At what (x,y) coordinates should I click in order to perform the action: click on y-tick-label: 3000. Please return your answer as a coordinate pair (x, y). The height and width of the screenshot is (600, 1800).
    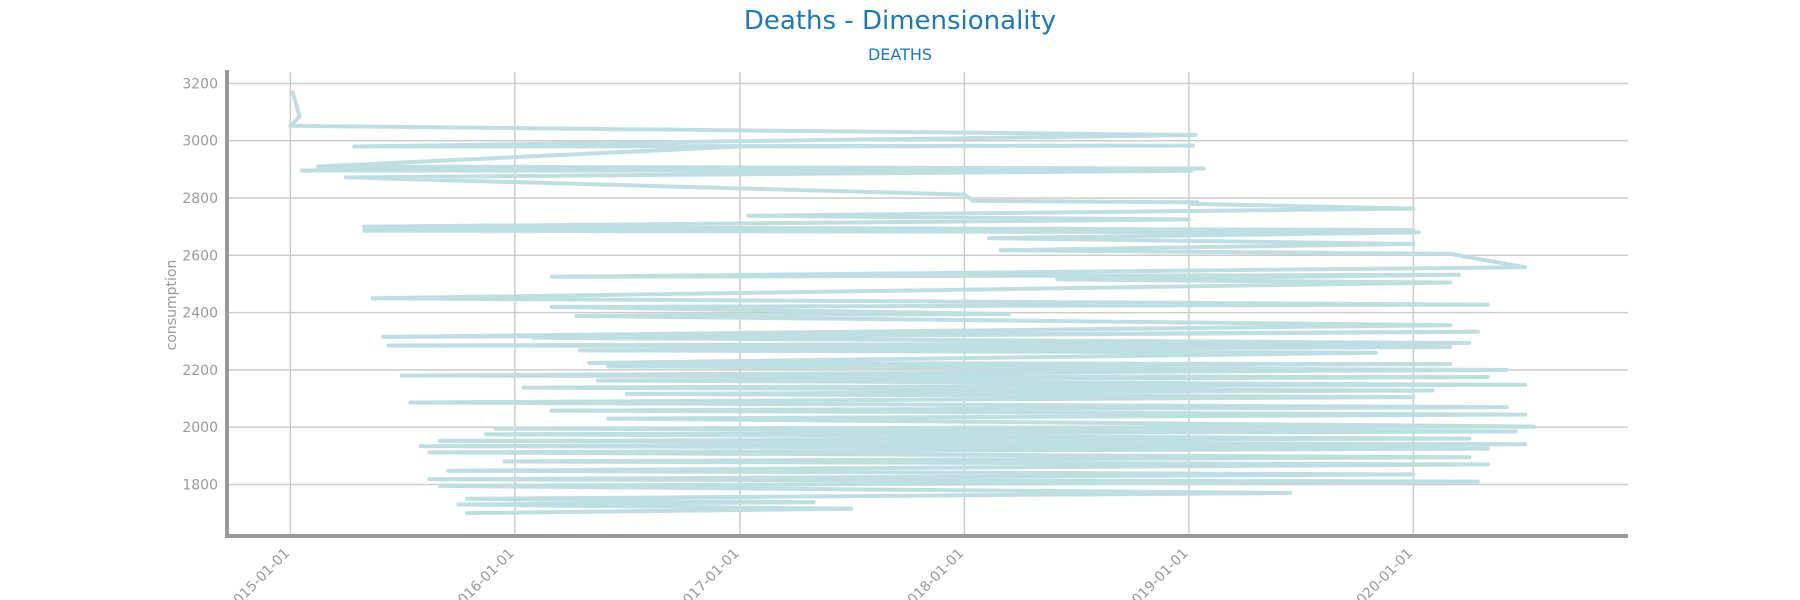
    Looking at the image, I should click on (200, 142).